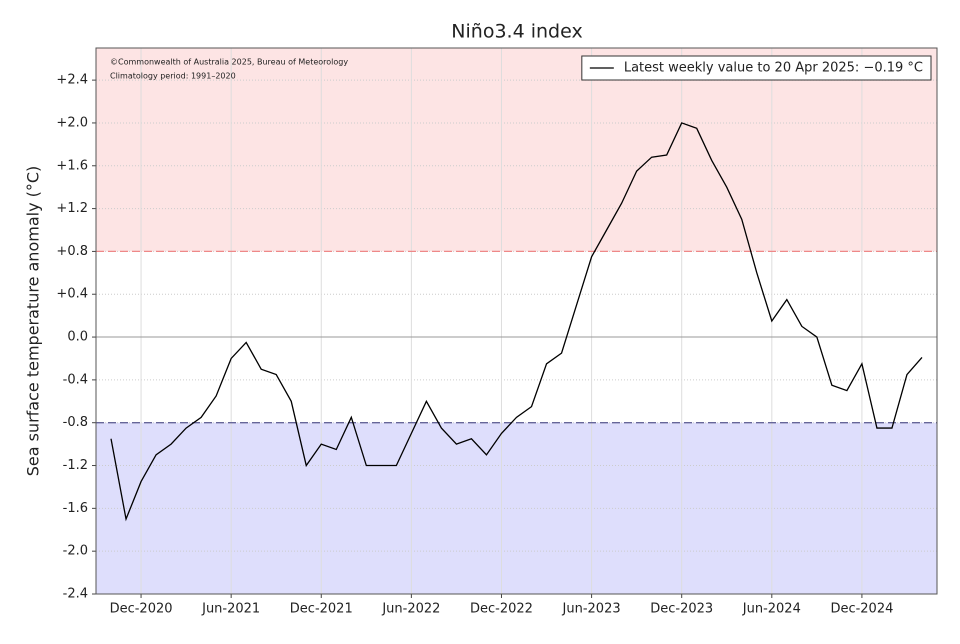 This screenshot has height=644, width=960. What do you see at coordinates (75, 422) in the screenshot?
I see `y-tick-label: -0.8` at bounding box center [75, 422].